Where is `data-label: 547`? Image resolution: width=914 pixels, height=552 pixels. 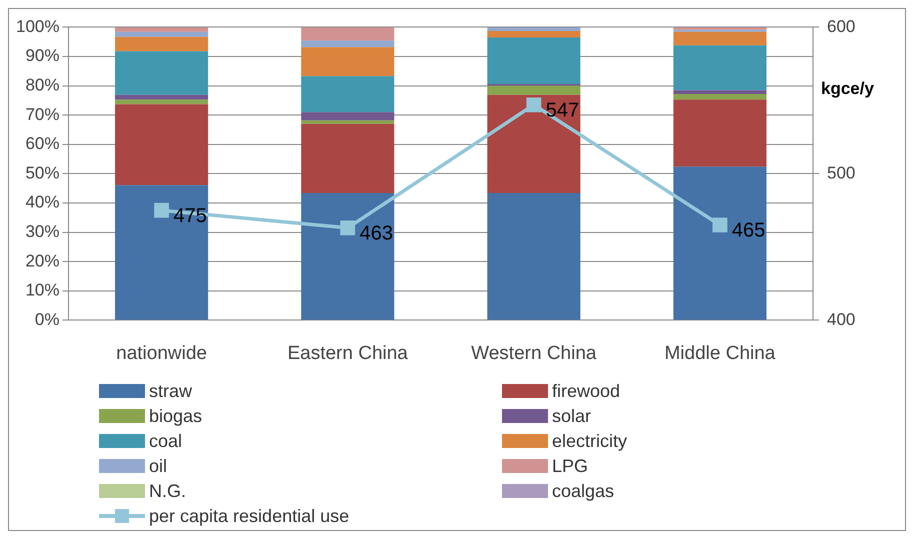
data-label: 547 is located at coordinates (563, 110).